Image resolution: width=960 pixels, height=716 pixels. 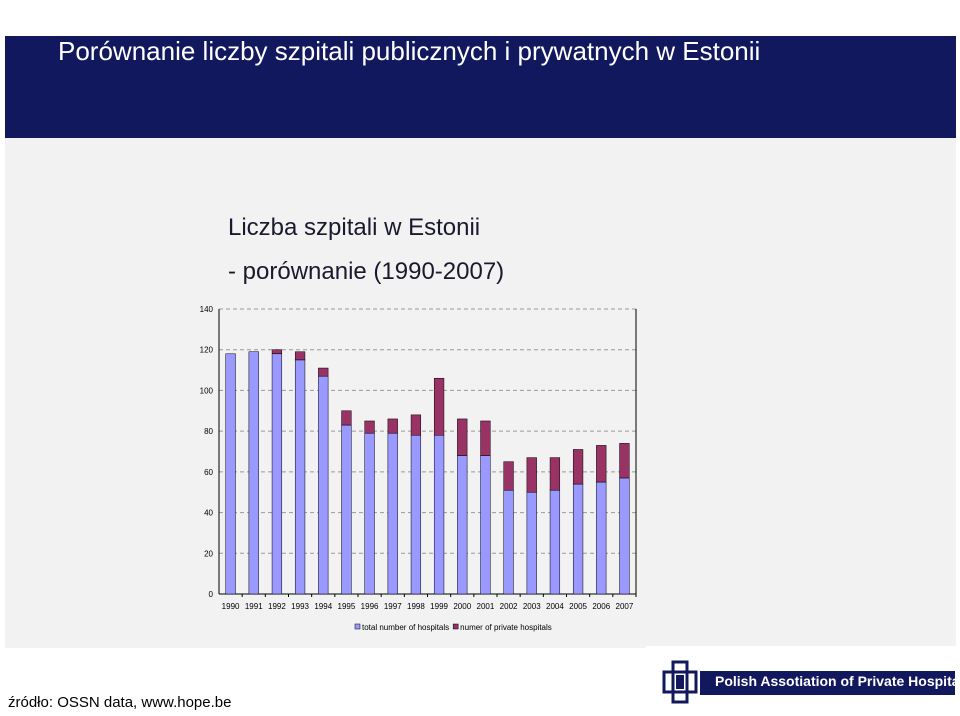 I want to click on y-tick-label-0: 0, so click(x=211, y=594).